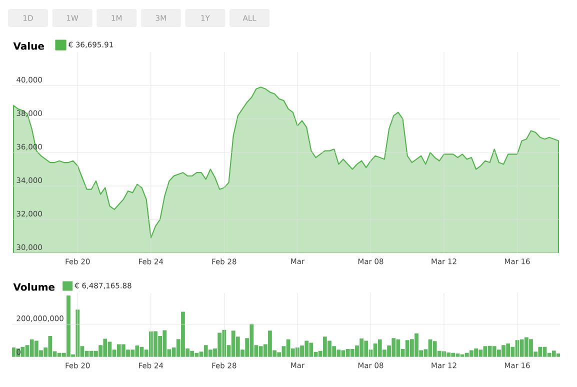  Describe the element at coordinates (28, 46) in the screenshot. I see `chart-title: Value` at that location.